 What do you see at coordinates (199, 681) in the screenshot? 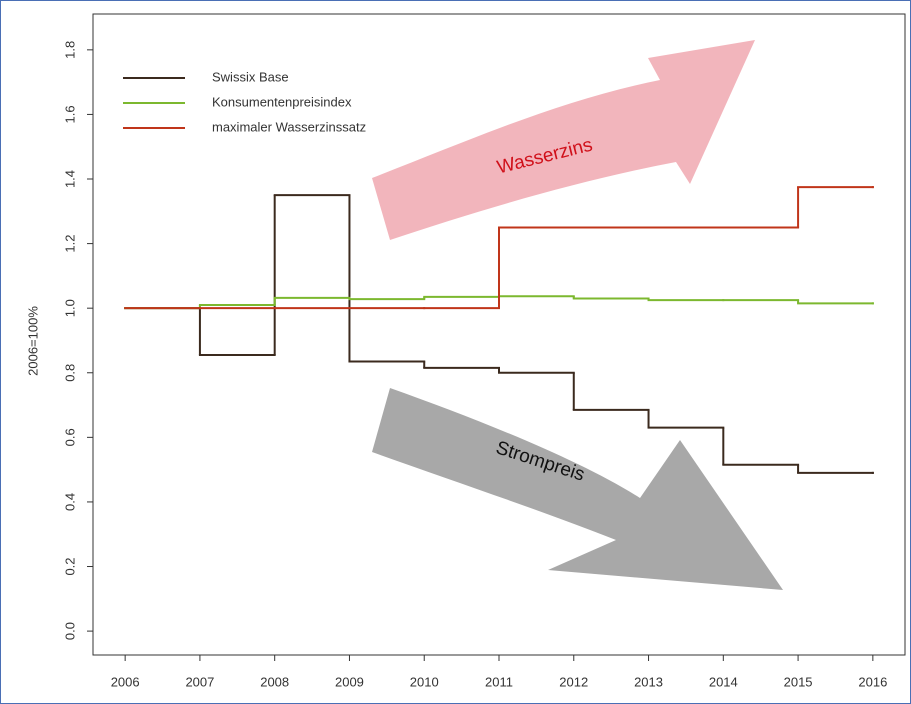
I see `x-tick-label: 2007` at bounding box center [199, 681].